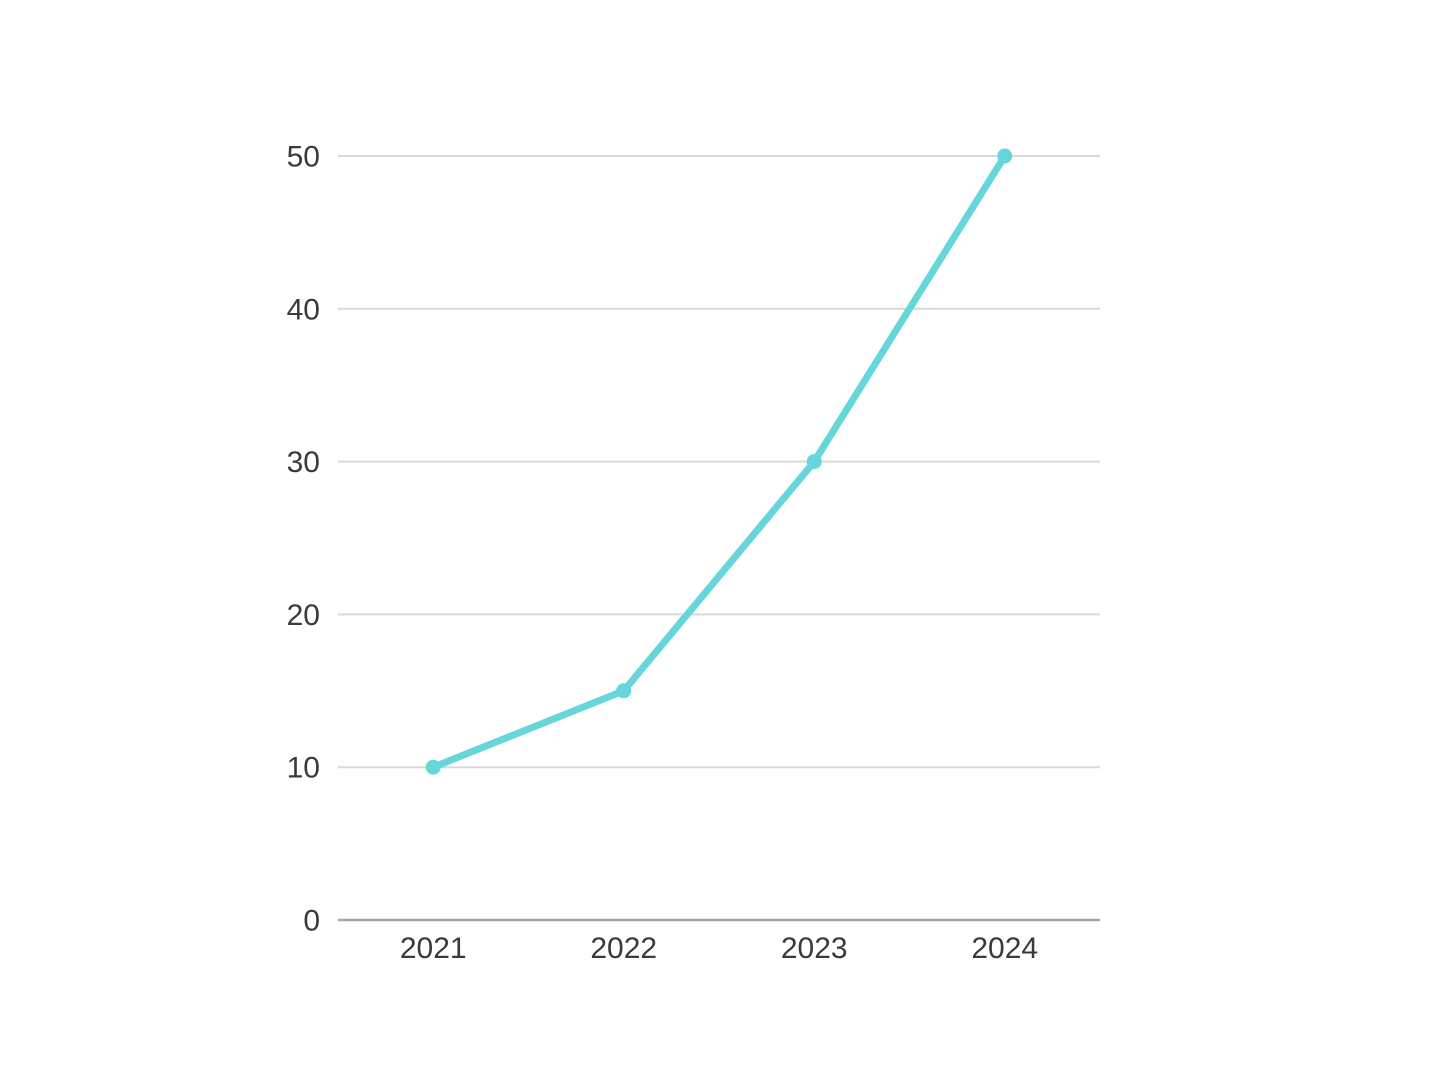 The image size is (1440, 1080). What do you see at coordinates (303, 768) in the screenshot?
I see `y-tick-label: 10` at bounding box center [303, 768].